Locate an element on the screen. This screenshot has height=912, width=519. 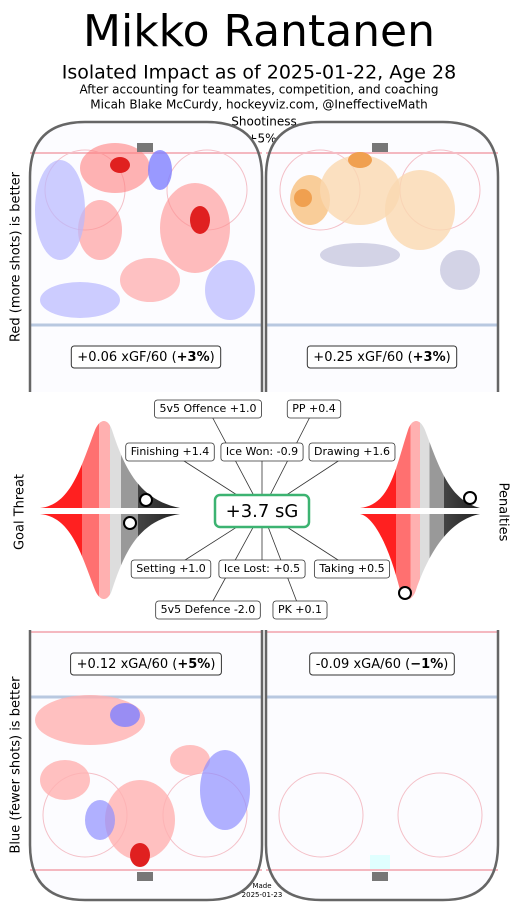
penalties-distribution is located at coordinates (420, 510).